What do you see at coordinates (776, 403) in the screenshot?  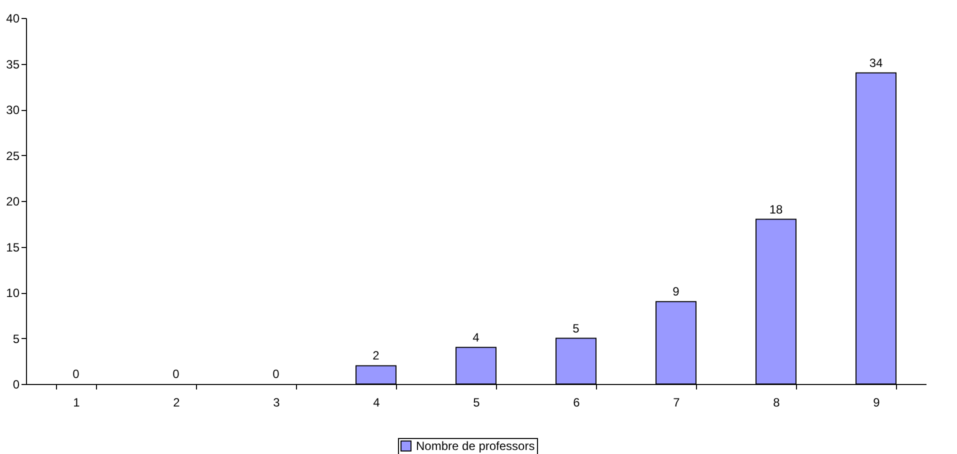 I see `x-tick-label: 8` at bounding box center [776, 403].